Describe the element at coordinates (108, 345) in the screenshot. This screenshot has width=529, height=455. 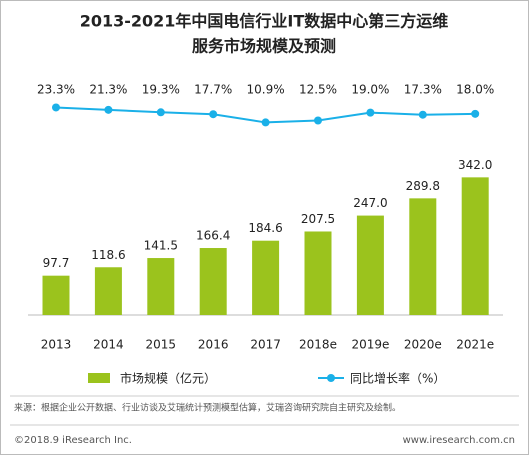
I see `x-tick-label: 2014` at that location.